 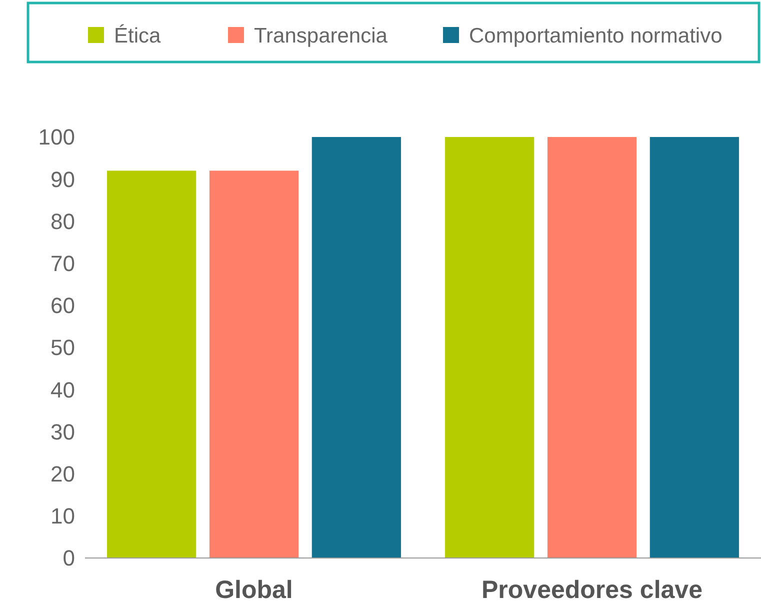 I want to click on legend-label: Transparencia, so click(x=321, y=36).